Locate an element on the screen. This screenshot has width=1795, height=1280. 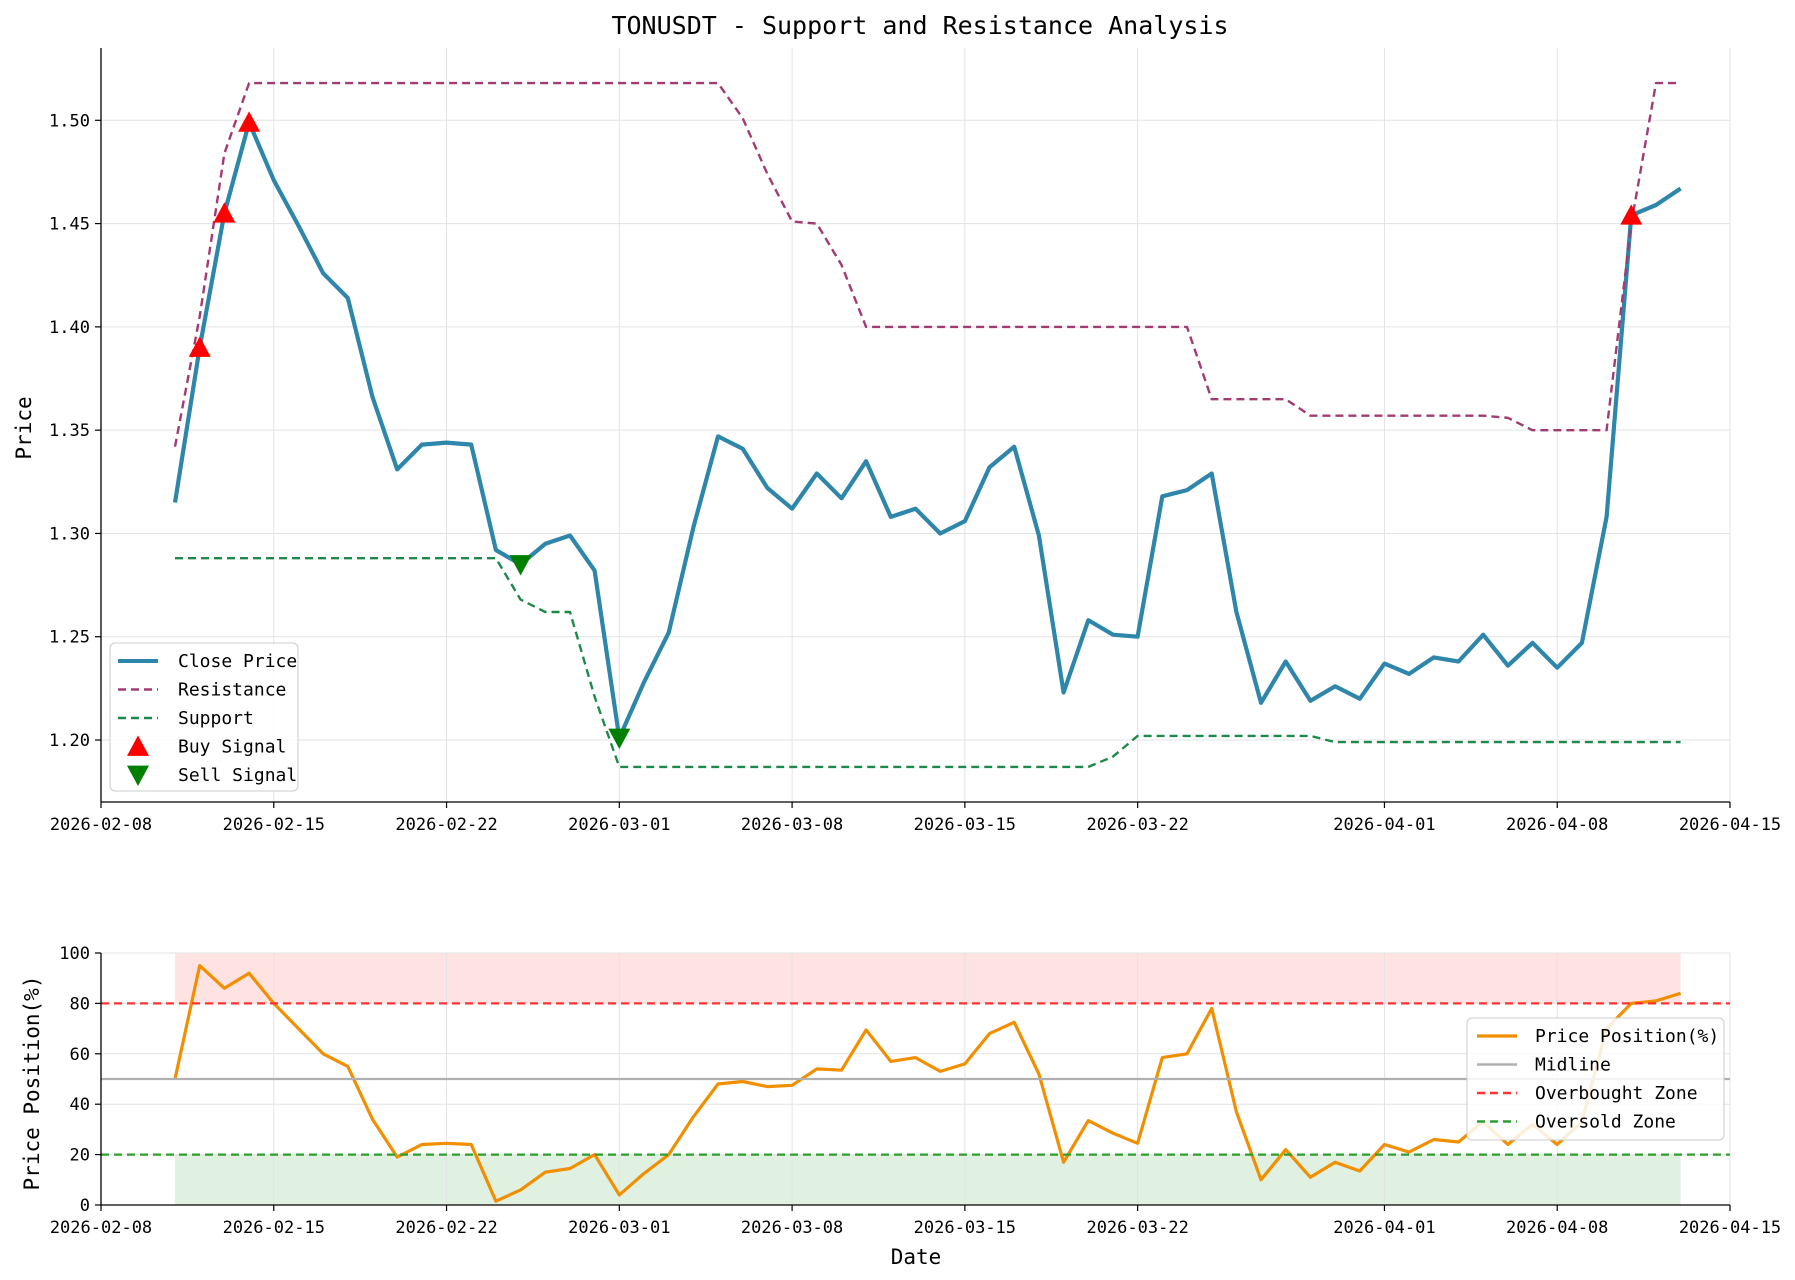
y-tick-label: 1.35 is located at coordinates (69, 431).